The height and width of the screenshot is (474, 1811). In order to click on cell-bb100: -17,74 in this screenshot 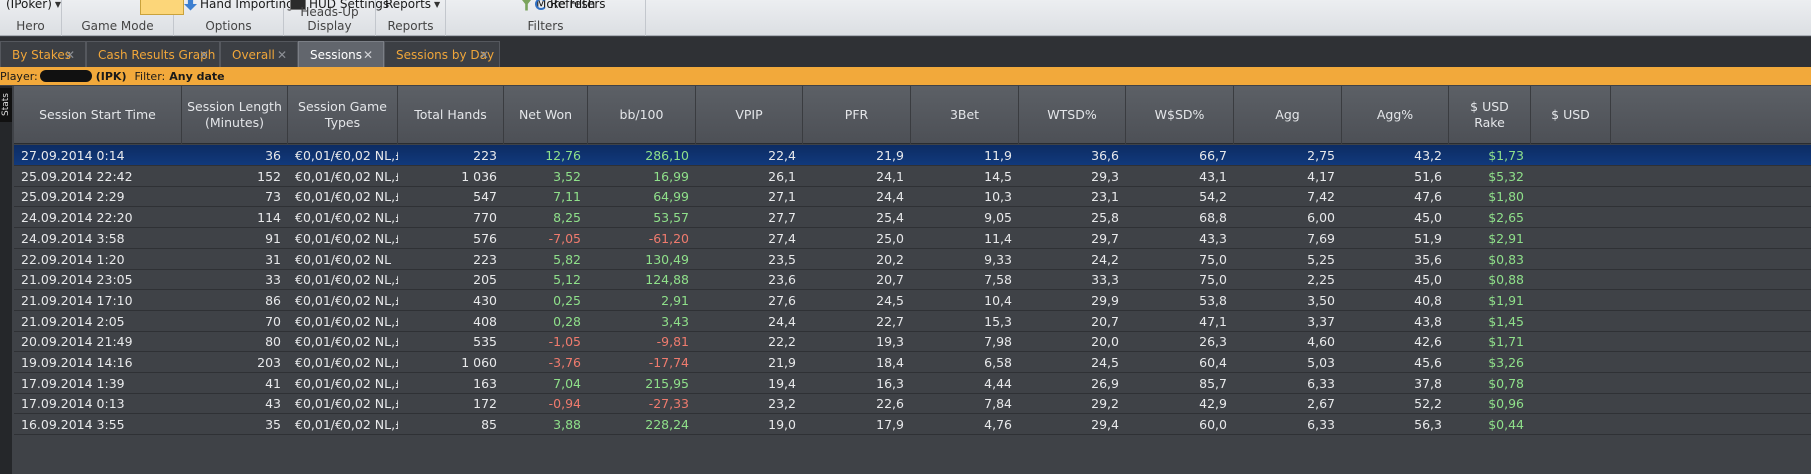, I will do `click(668, 362)`.